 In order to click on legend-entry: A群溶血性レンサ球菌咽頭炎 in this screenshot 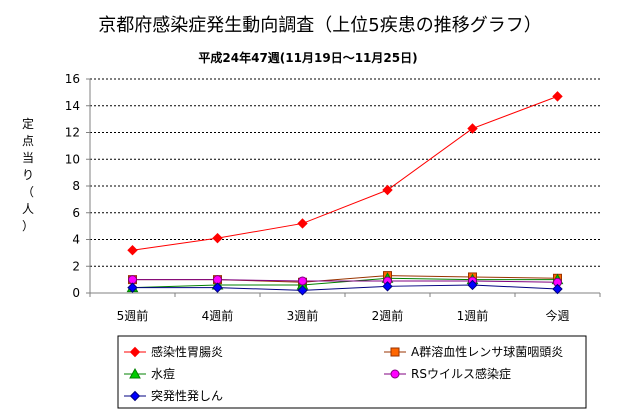, I will do `click(473, 351)`.